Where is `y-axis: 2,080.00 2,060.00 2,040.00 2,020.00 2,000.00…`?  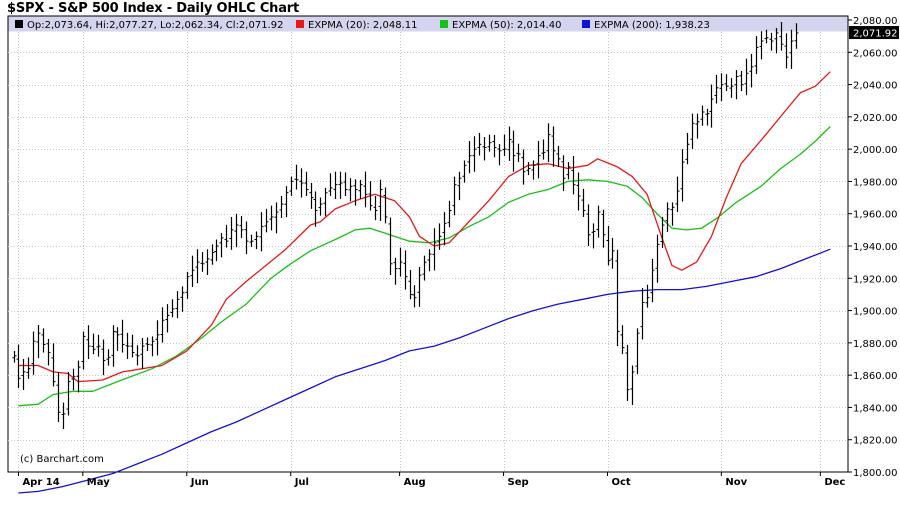 y-axis: 2,080.00 2,060.00 2,040.00 2,020.00 2,000.00… is located at coordinates (873, 247).